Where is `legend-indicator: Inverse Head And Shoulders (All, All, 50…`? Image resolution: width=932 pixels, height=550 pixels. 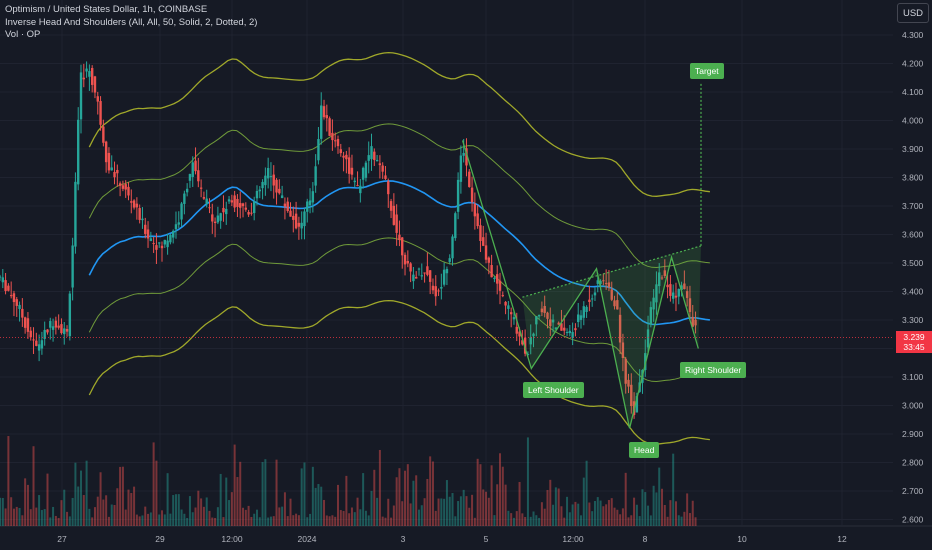
legend-indicator: Inverse Head And Shoulders (All, All, 50… is located at coordinates (131, 22).